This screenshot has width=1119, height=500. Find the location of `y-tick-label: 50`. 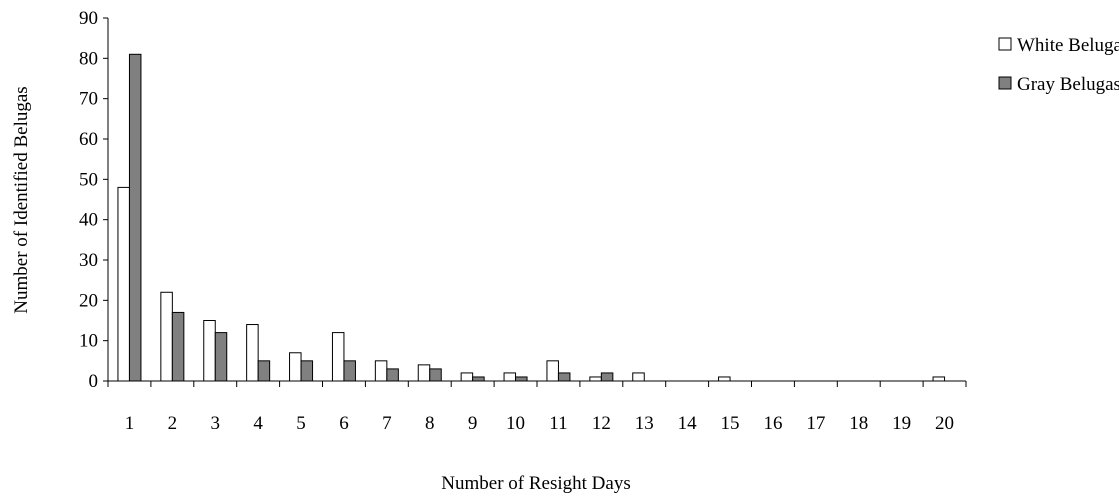

y-tick-label: 50 is located at coordinates (88, 179).